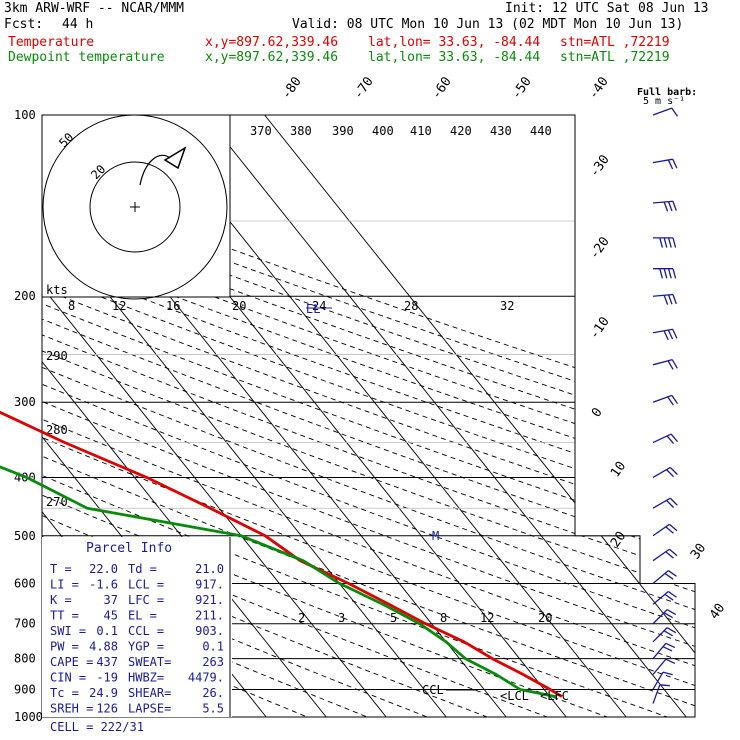 Image resolution: width=740 pixels, height=740 pixels. Describe the element at coordinates (71, 709) in the screenshot. I see `parcel-label: SREH =` at that location.